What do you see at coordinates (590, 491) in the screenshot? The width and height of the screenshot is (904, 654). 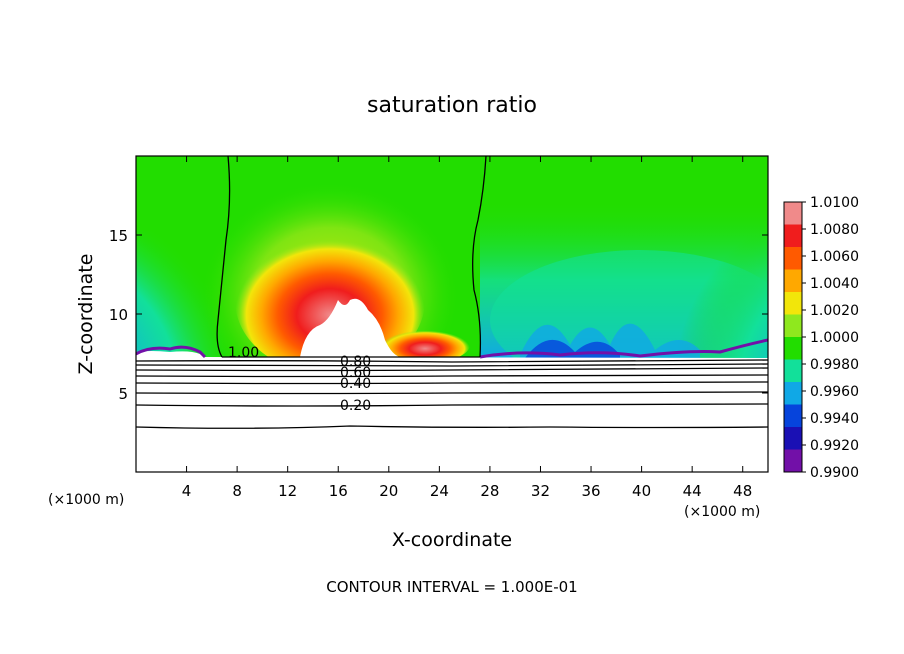 I see `x-tick-label: 36` at bounding box center [590, 491].